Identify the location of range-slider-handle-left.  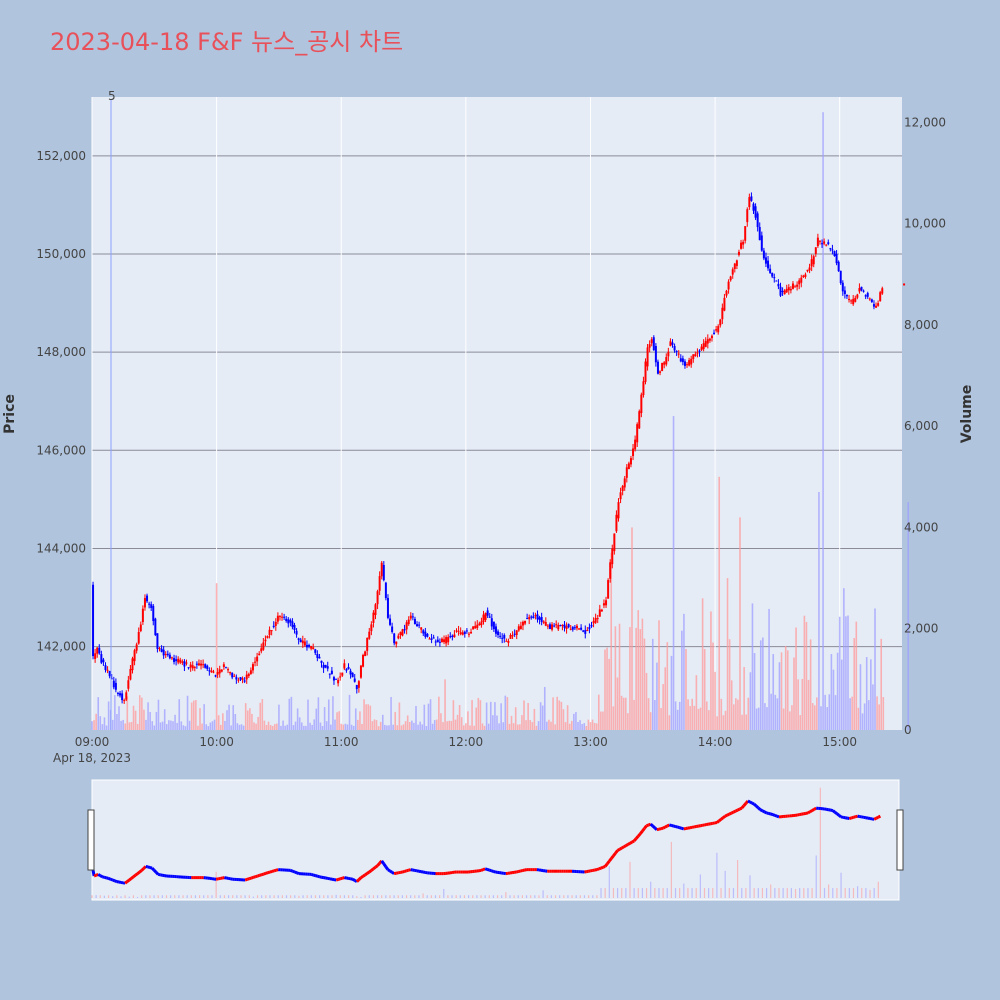
(91, 840).